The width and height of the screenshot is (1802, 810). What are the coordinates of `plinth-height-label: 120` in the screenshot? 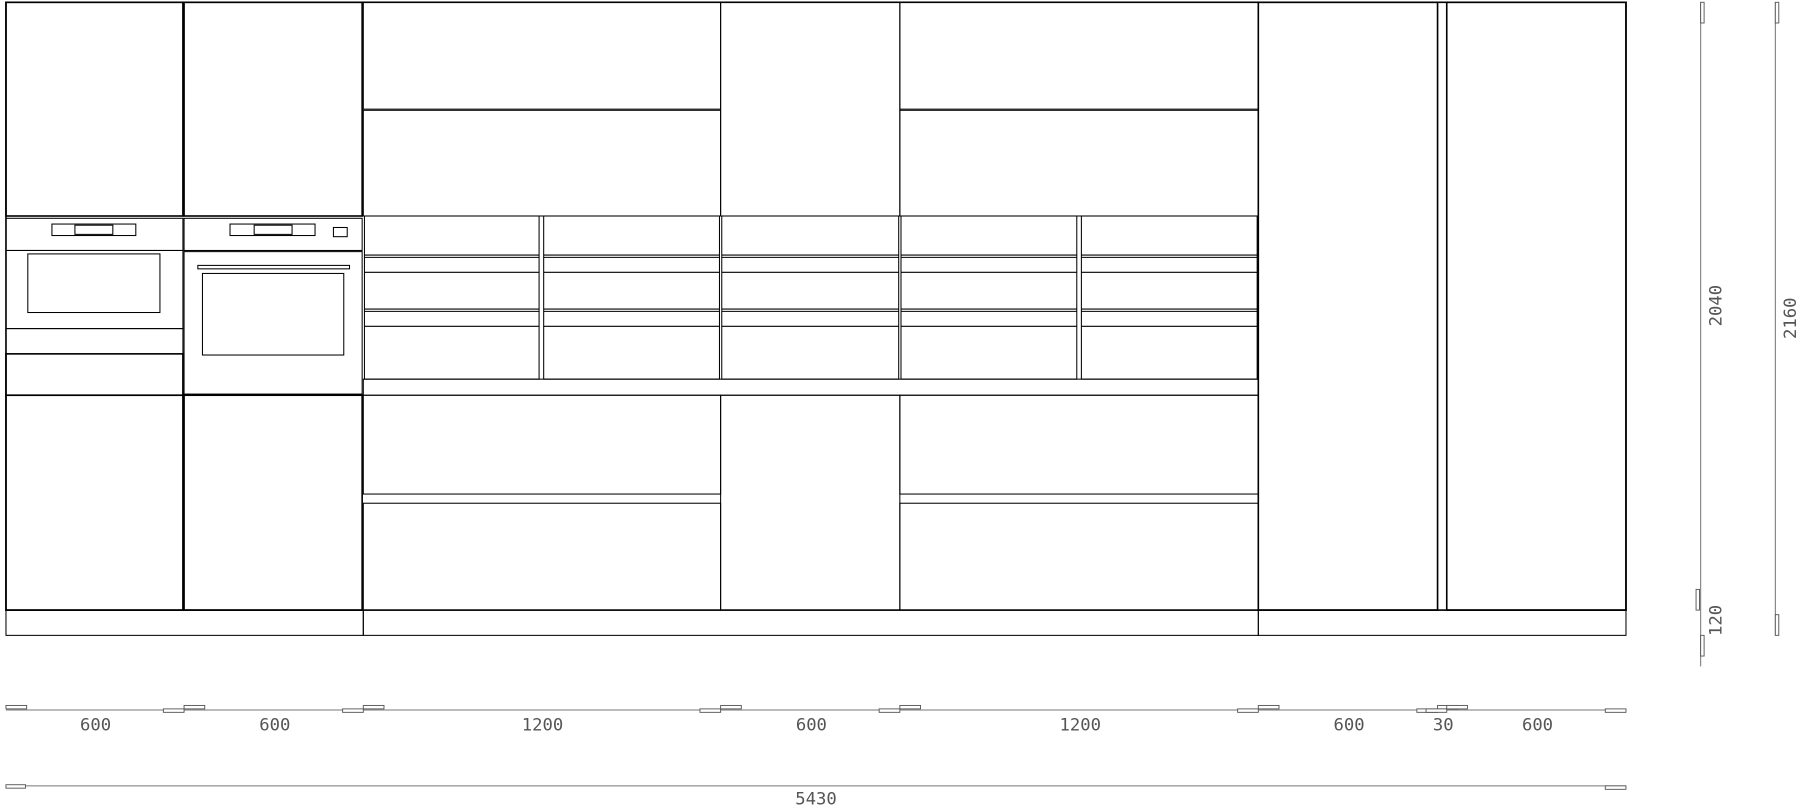 It's located at (1716, 620).